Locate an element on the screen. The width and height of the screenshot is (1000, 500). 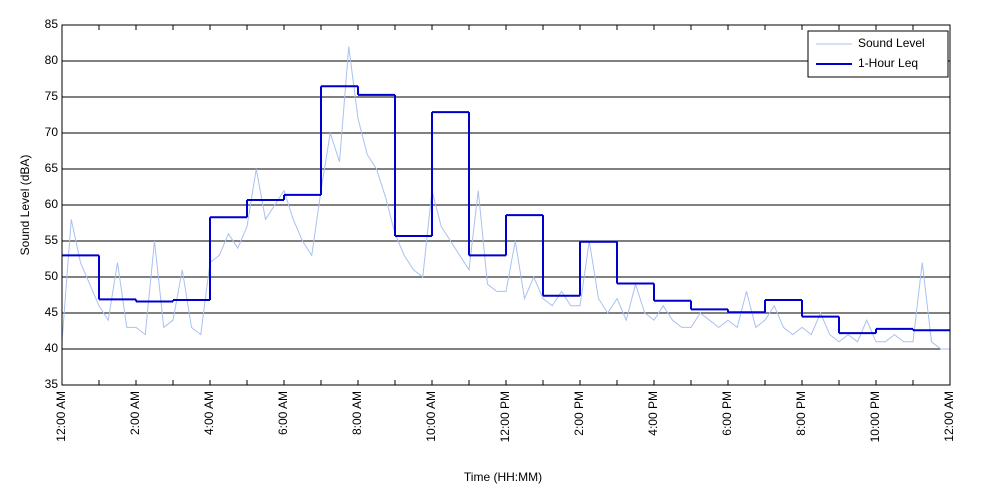
x-tick-label: 10:00 PM is located at coordinates (875, 416).